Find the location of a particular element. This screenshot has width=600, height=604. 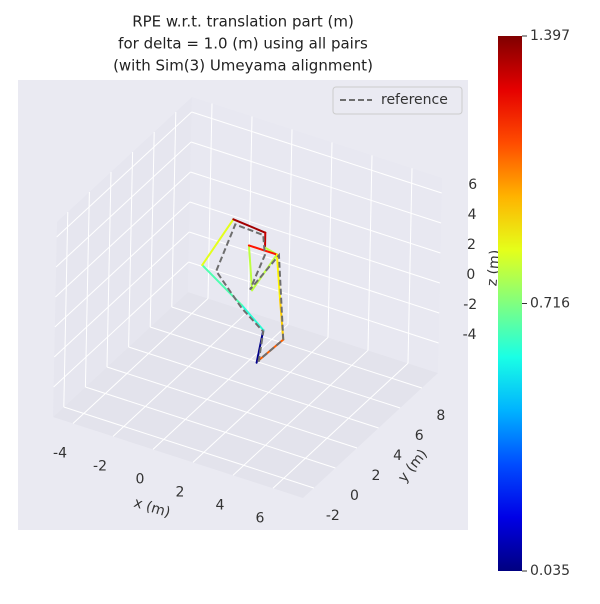

x-tick-label: 4 is located at coordinates (220, 505).